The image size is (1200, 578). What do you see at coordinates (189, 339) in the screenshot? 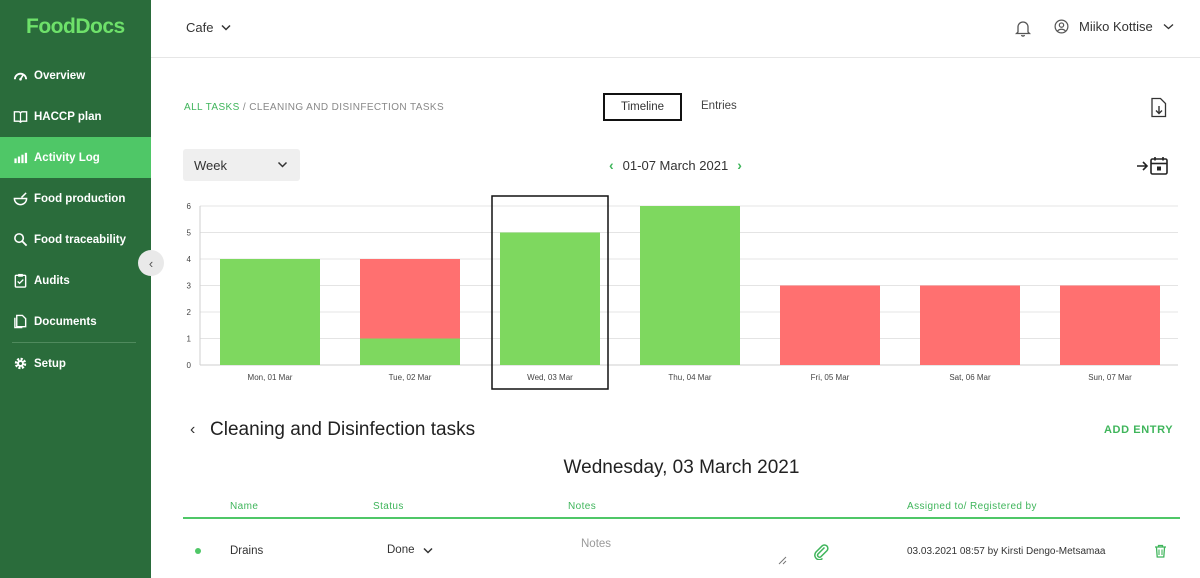
I see `y-tick-label: 1` at bounding box center [189, 339].